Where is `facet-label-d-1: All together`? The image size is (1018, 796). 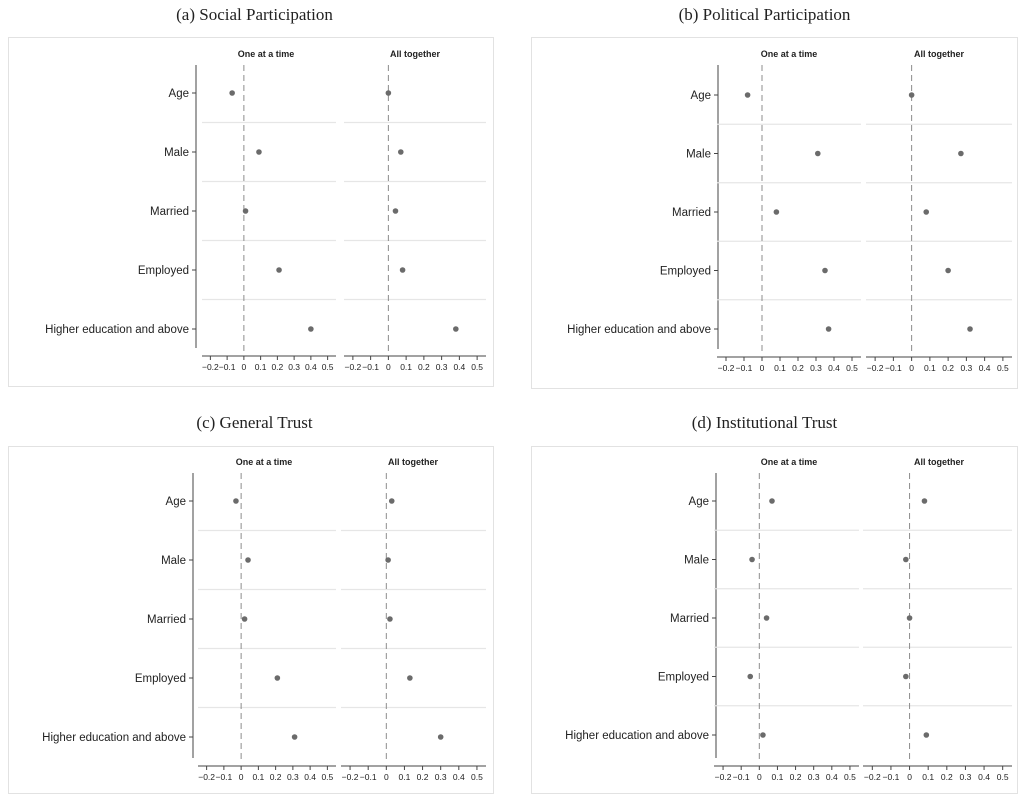
facet-label-d-1: All together is located at coordinates (939, 462).